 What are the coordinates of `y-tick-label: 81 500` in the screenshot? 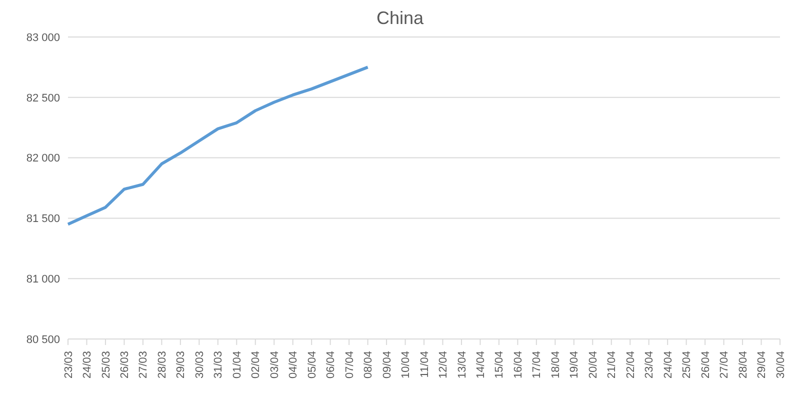 It's located at (43, 219).